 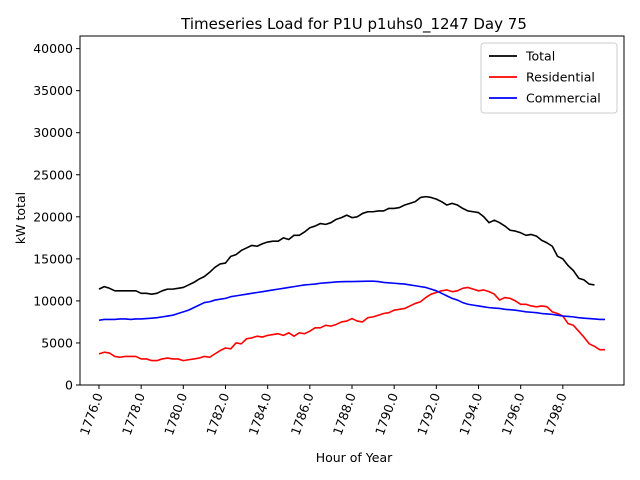 I want to click on legend: Total Residential Commercial, so click(x=549, y=78).